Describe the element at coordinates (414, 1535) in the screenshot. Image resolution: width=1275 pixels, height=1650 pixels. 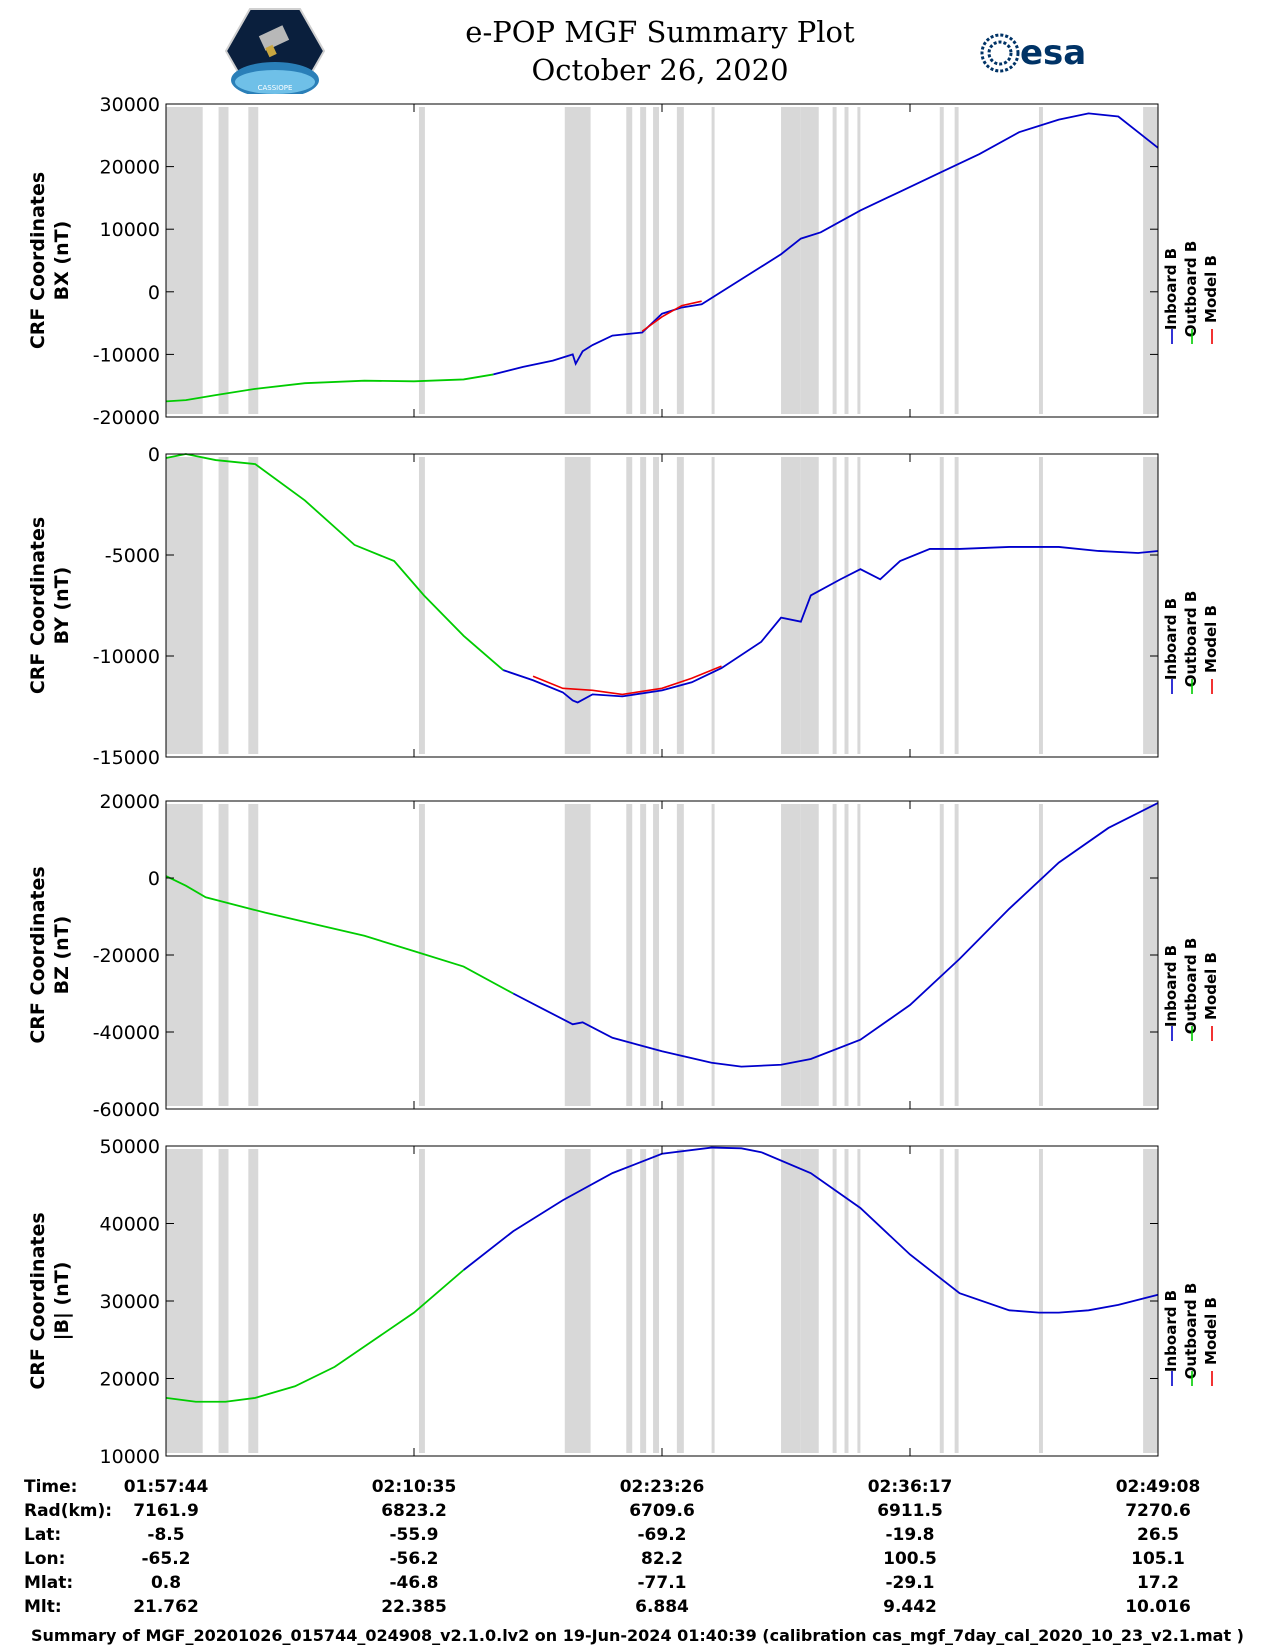
I see `info-lat-1: -55.9` at that location.